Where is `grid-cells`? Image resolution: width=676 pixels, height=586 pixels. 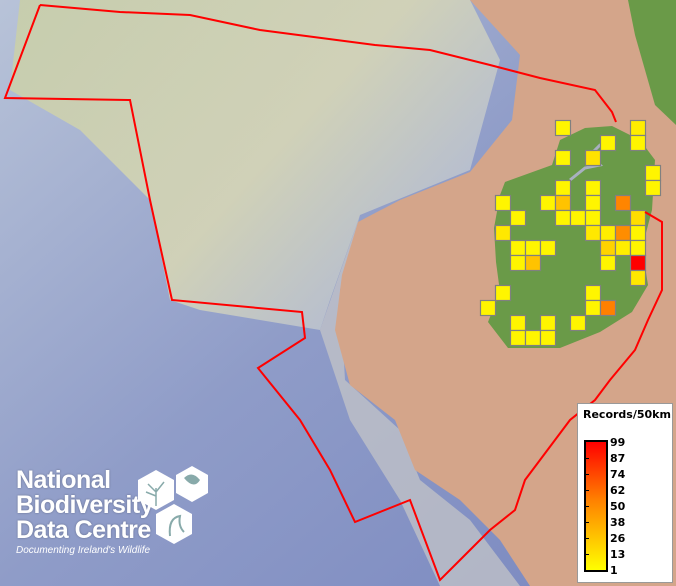 grid-cells is located at coordinates (570, 233).